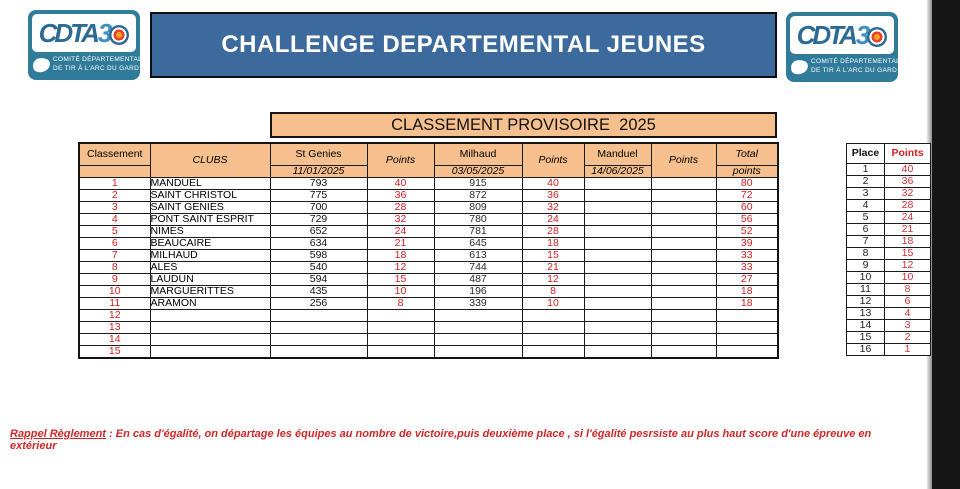 This screenshot has width=960, height=489. I want to click on scale-row: 8 15, so click(888, 253).